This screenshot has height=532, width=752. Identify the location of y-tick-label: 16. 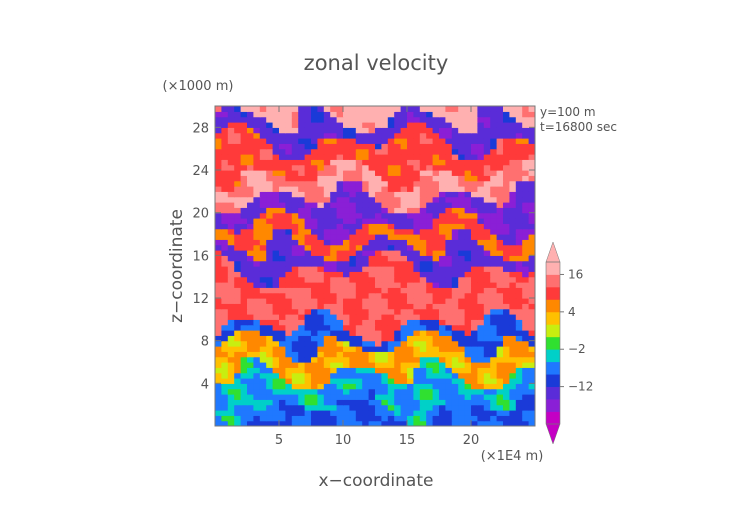
(200, 256).